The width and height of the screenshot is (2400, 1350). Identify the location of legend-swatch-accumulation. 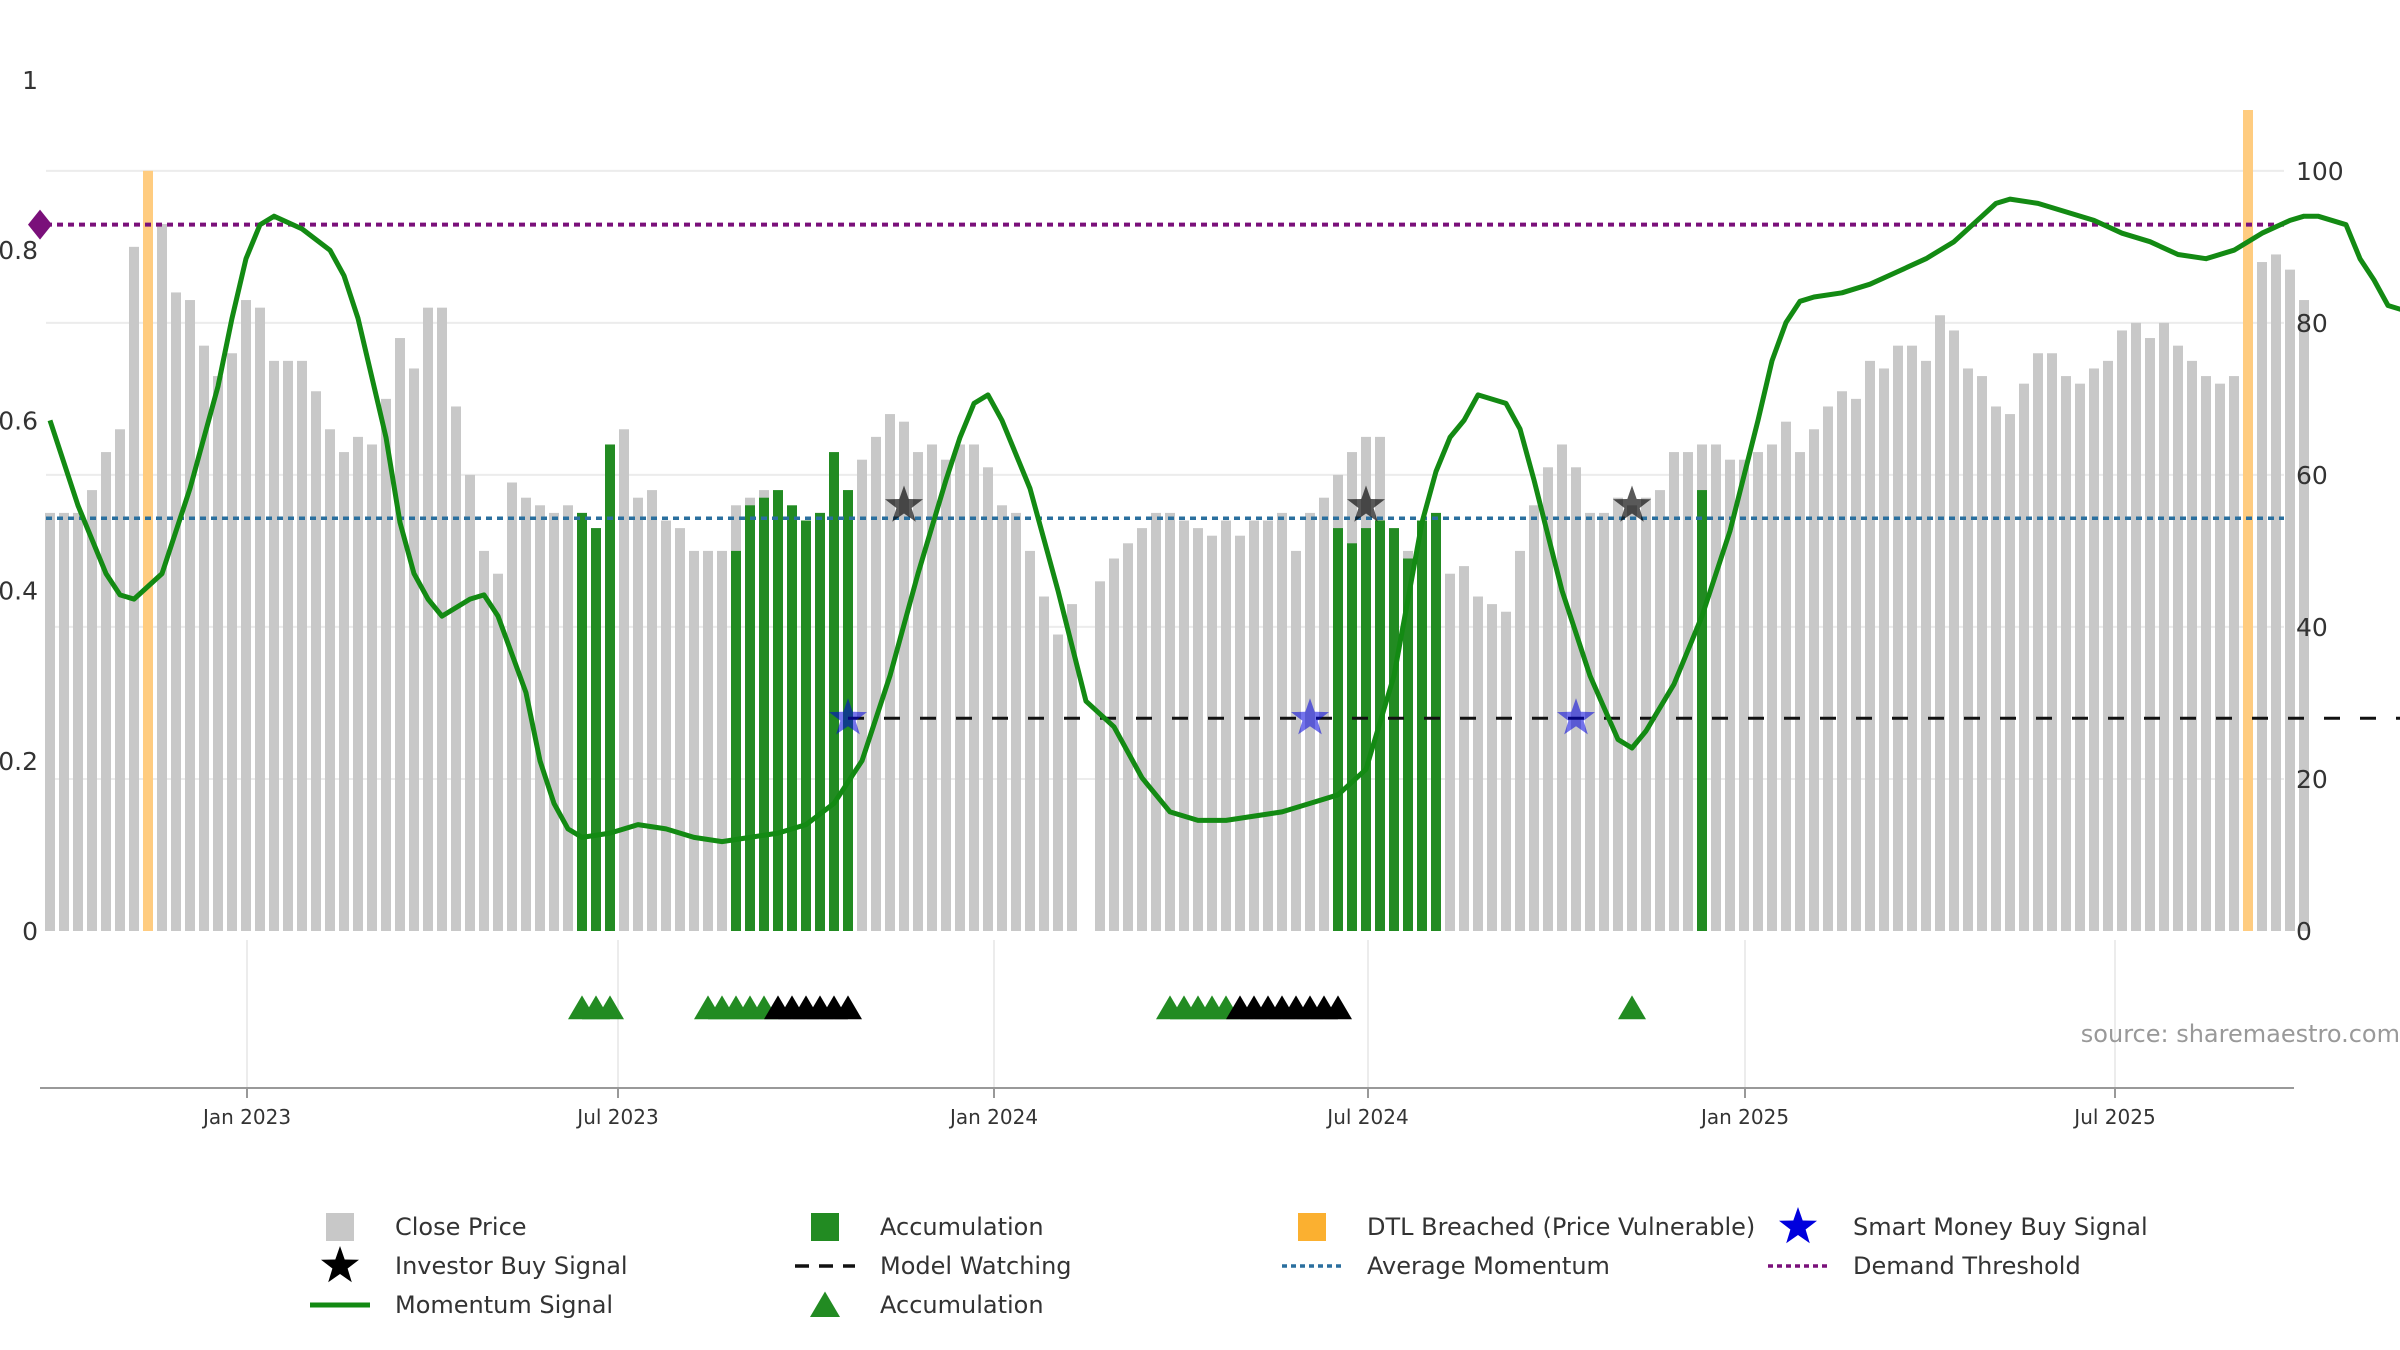
(825, 1227).